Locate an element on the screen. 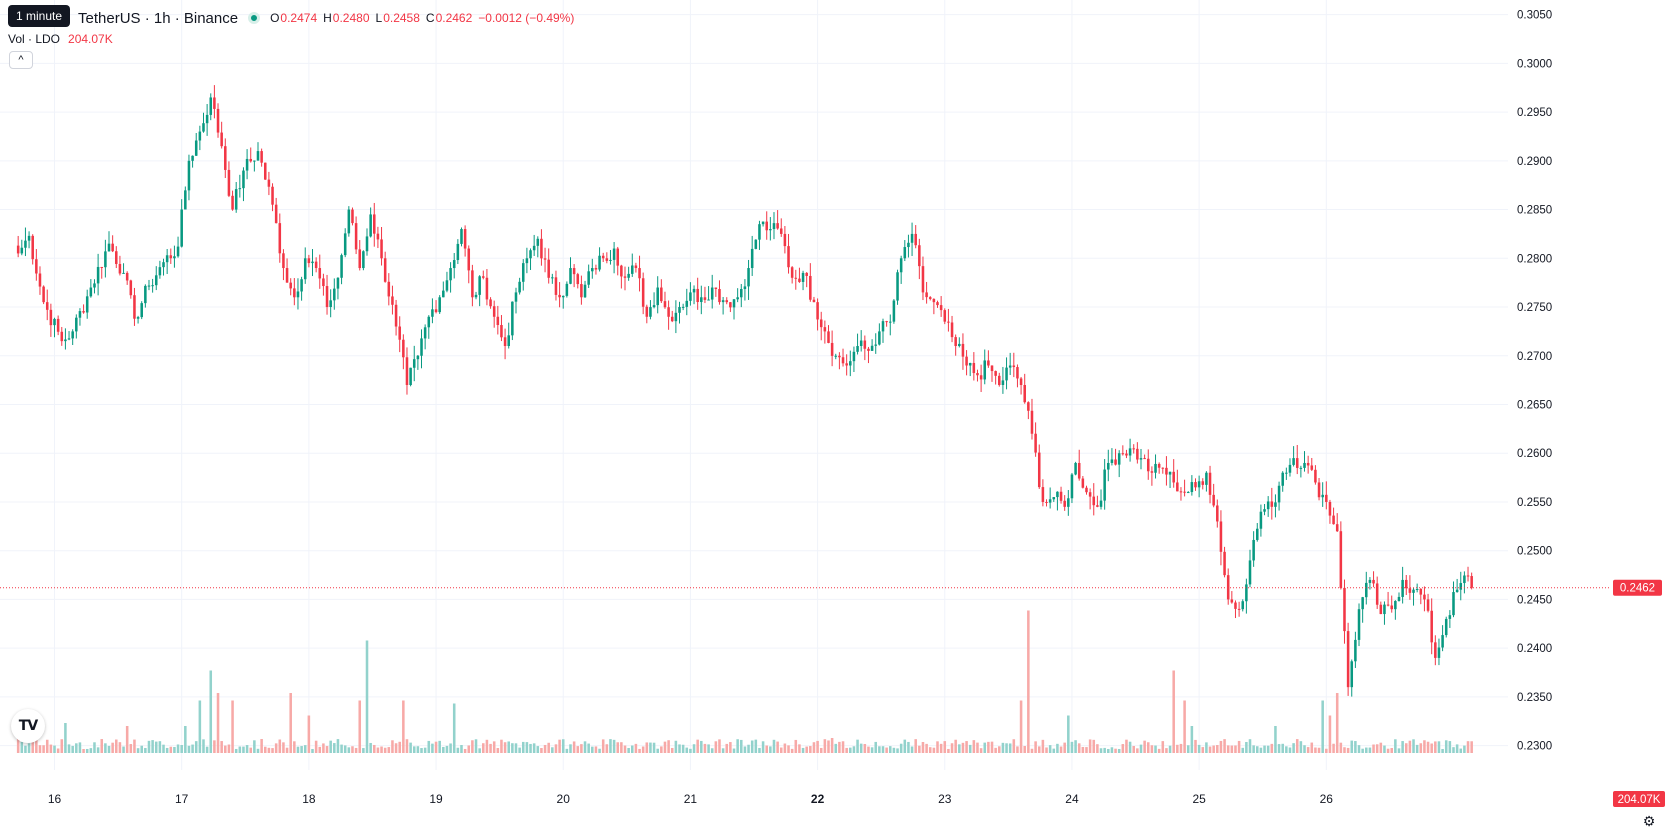 The height and width of the screenshot is (835, 1678). time-tick-label: 25 is located at coordinates (1199, 799).